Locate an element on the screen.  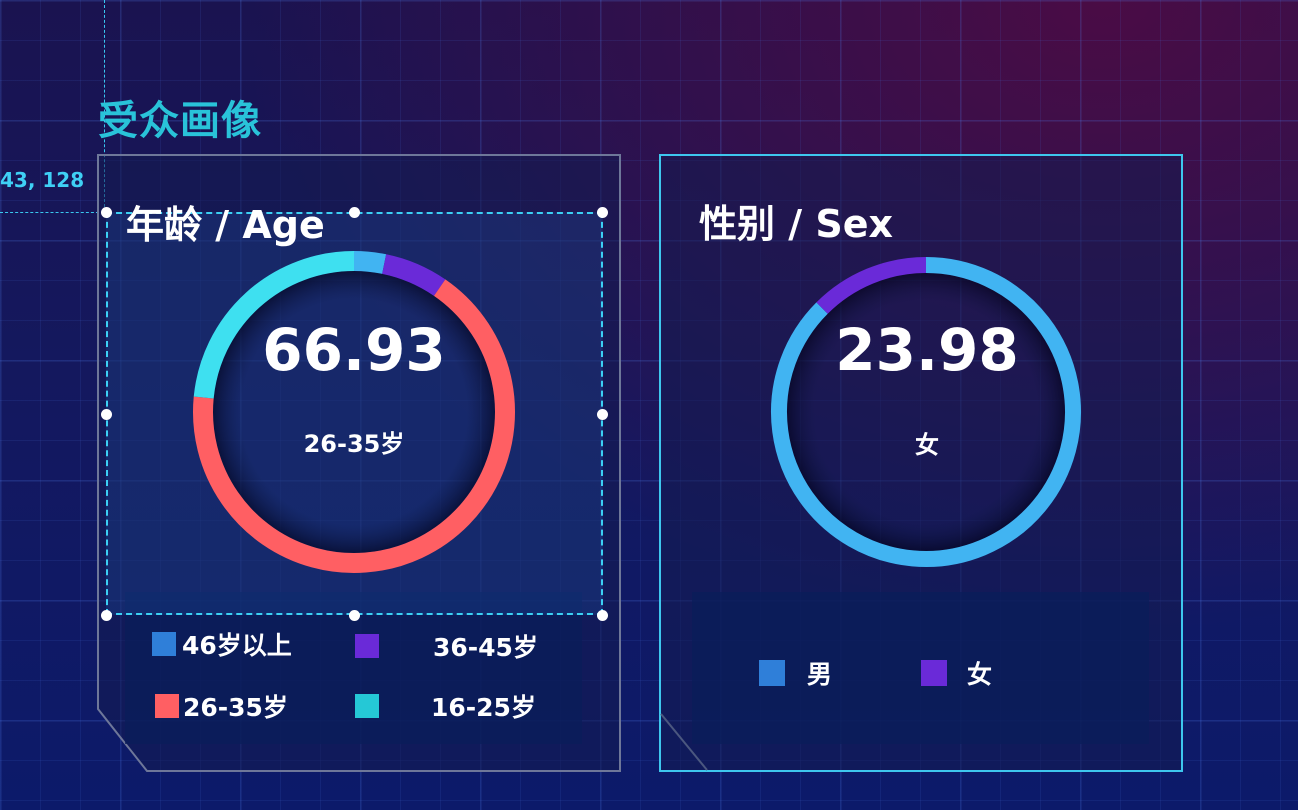
age-legend-item-3: 16-25岁 is located at coordinates (445, 706).